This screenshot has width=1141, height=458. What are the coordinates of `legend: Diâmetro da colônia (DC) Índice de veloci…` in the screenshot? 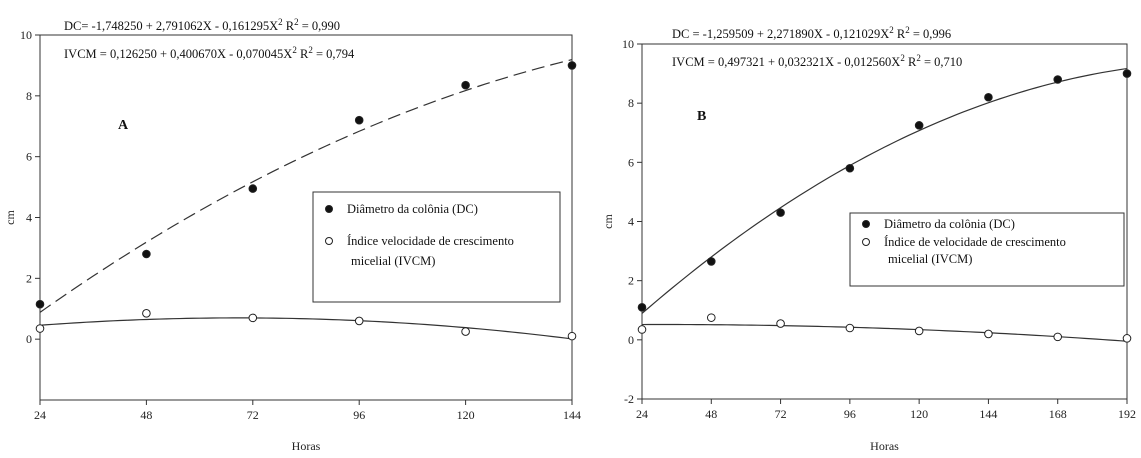 It's located at (987, 249).